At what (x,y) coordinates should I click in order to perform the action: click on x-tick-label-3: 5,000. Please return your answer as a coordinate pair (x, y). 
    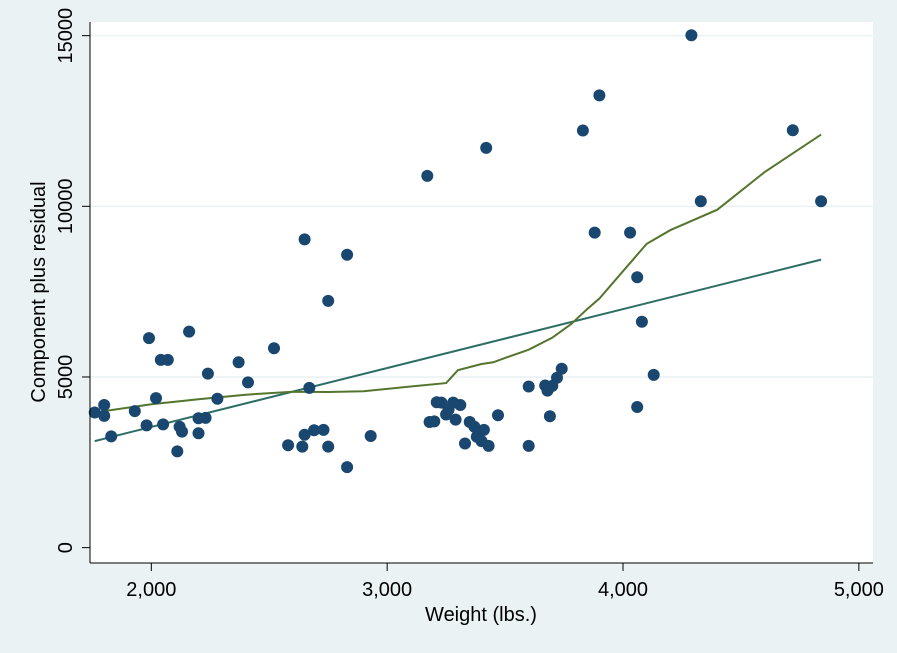
    Looking at the image, I should click on (859, 590).